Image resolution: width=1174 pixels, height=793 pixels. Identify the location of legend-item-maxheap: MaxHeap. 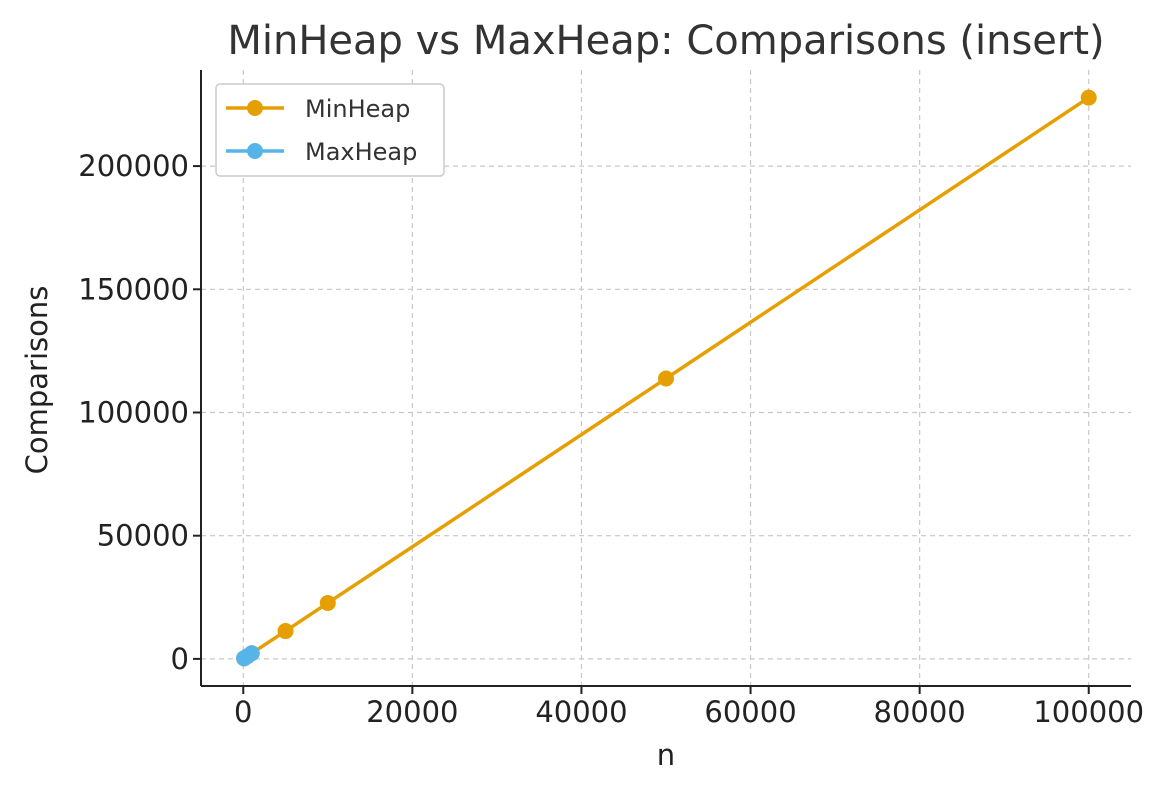
(321, 152).